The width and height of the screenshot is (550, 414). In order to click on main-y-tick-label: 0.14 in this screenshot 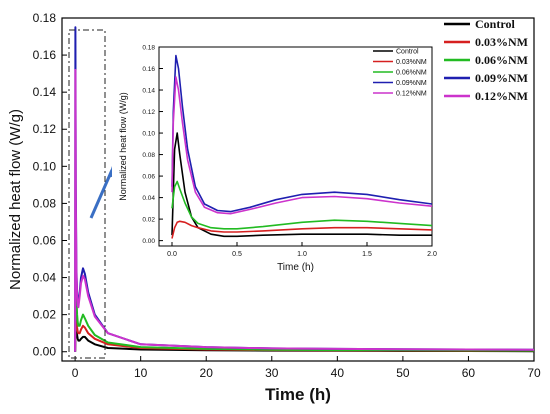, I will do `click(45, 92)`.